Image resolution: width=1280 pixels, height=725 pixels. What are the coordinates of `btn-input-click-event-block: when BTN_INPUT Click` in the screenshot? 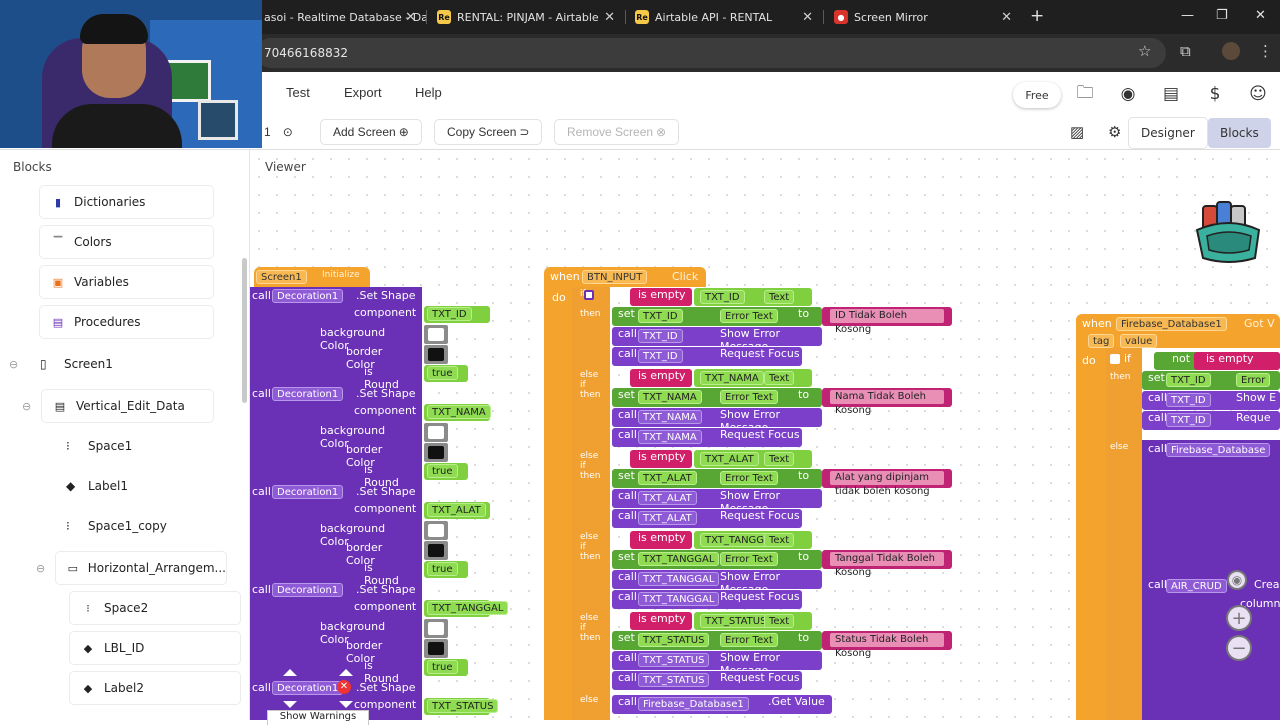 It's located at (625, 277).